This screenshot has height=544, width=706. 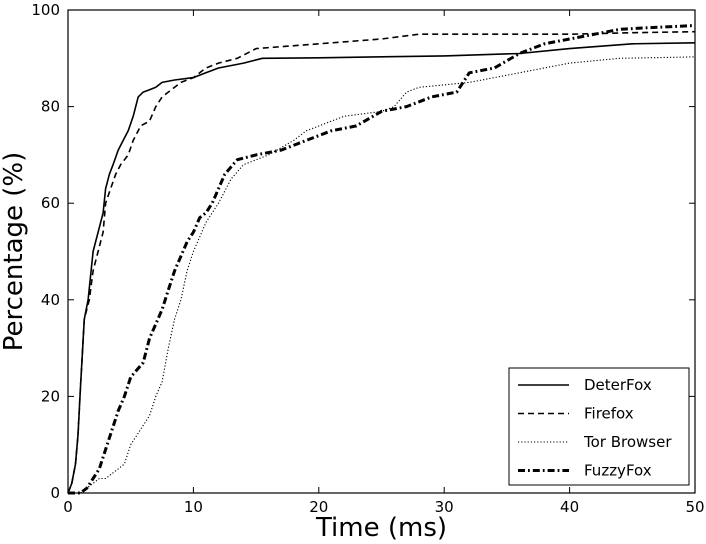 I want to click on y-tick-label: 0, so click(x=55, y=493).